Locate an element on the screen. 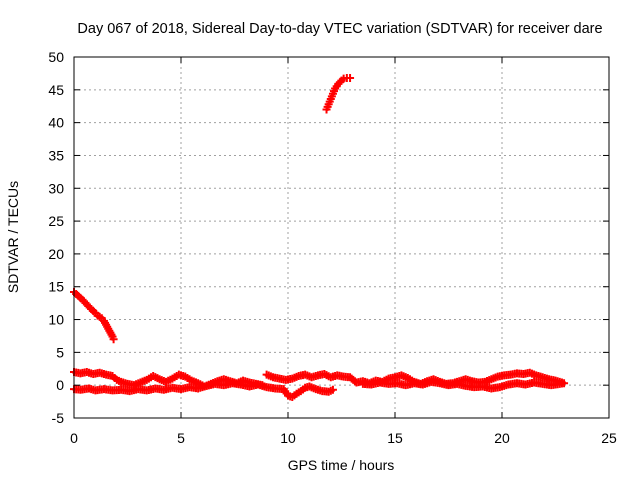  x-tick-label: 15 is located at coordinates (395, 438).